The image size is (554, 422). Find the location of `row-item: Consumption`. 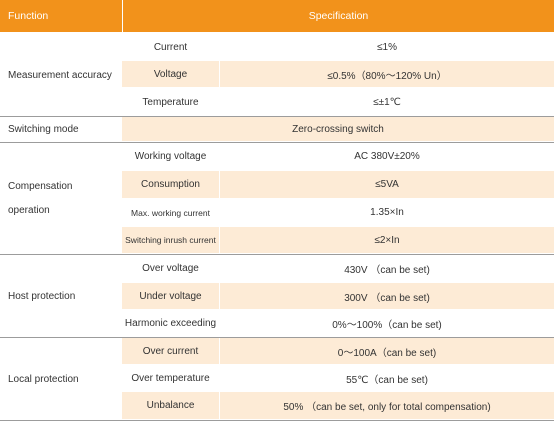

row-item: Consumption is located at coordinates (170, 184).